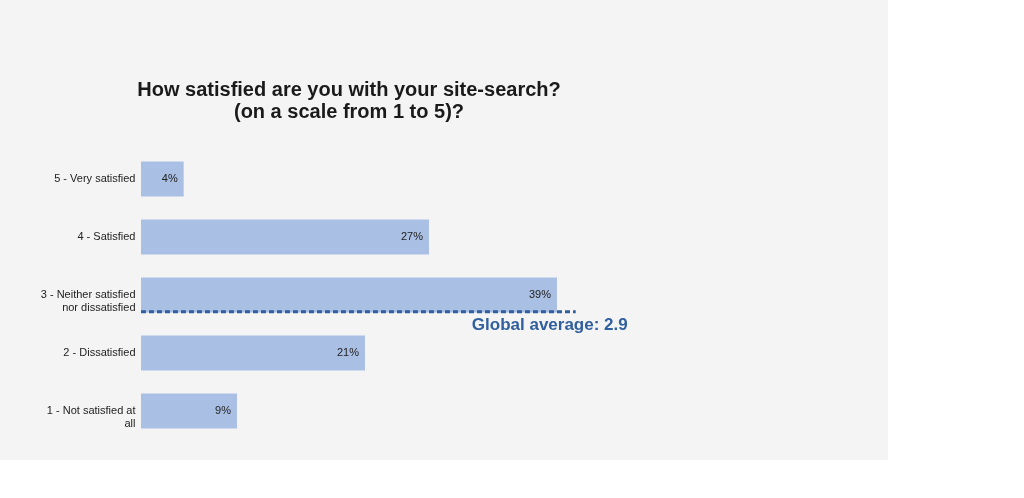  Describe the element at coordinates (223, 410) in the screenshot. I see `data-label: 9%` at that location.